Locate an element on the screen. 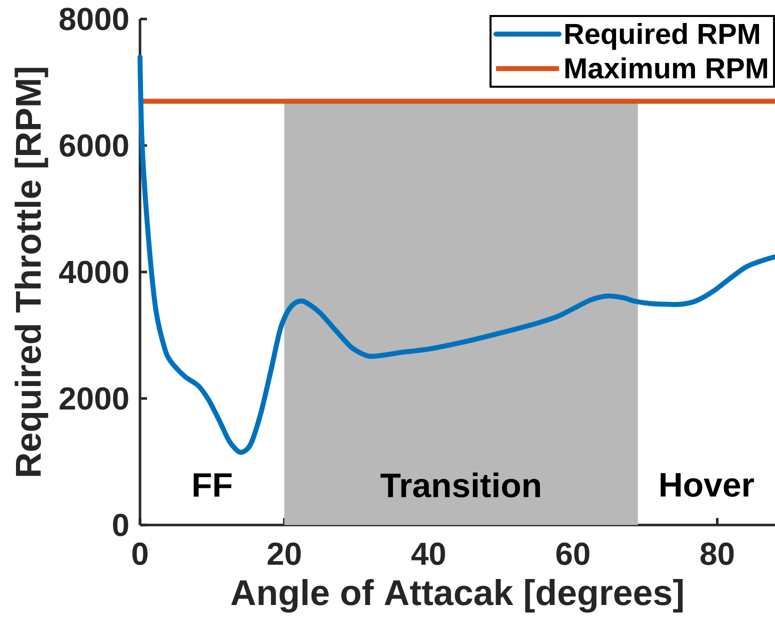  x-tick-label: 0 is located at coordinates (140, 554).